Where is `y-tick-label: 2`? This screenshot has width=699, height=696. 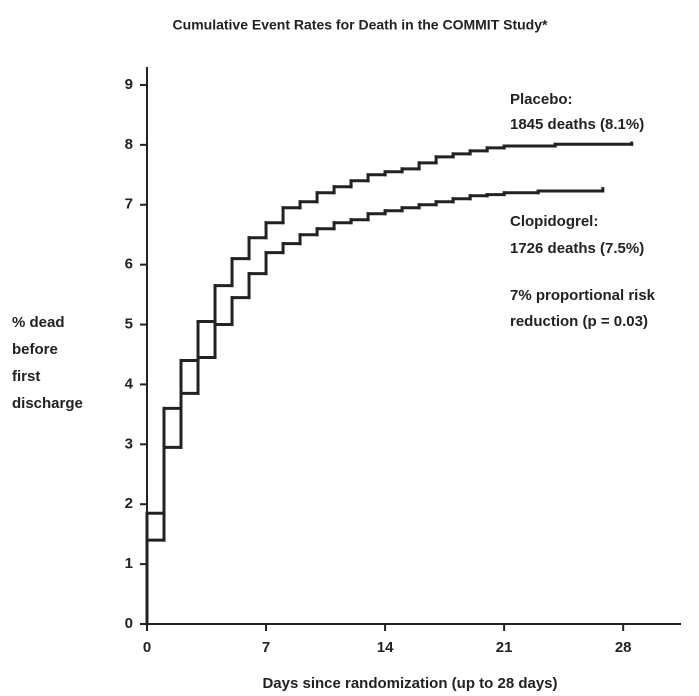 y-tick-label: 2 is located at coordinates (129, 503).